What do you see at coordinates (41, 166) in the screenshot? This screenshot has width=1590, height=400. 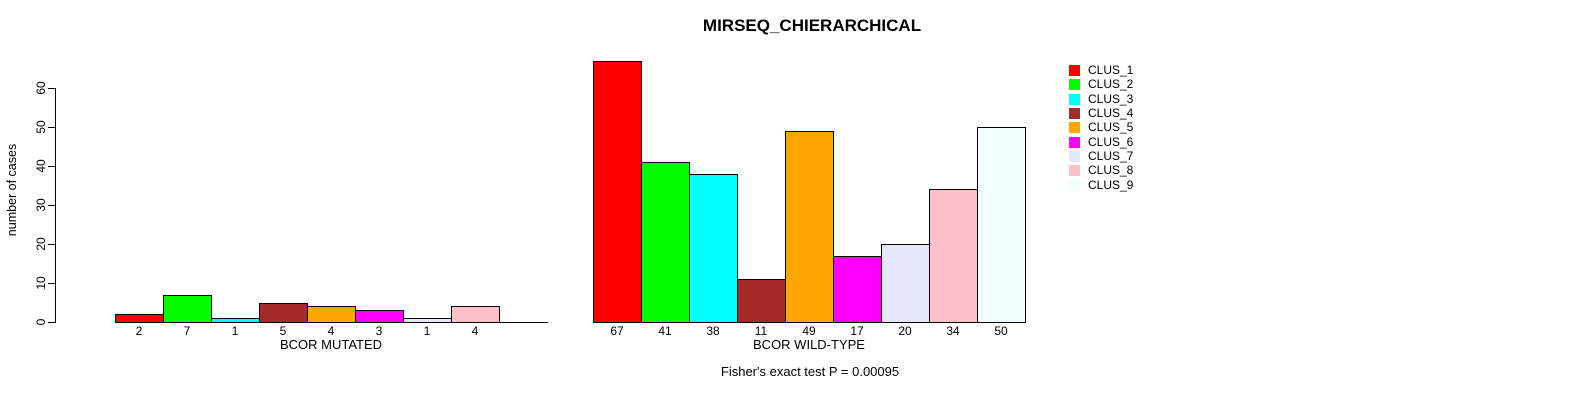 I see `y-tick-label: 40` at bounding box center [41, 166].